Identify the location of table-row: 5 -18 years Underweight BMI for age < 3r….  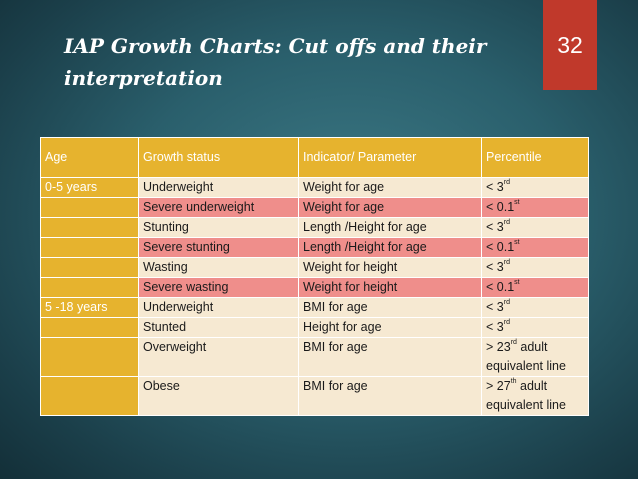
(314, 307).